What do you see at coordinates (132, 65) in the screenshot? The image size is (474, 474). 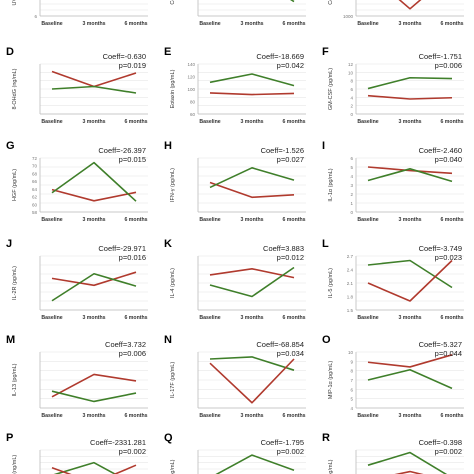 I see `p-value-label: p=0.019` at bounding box center [132, 65].